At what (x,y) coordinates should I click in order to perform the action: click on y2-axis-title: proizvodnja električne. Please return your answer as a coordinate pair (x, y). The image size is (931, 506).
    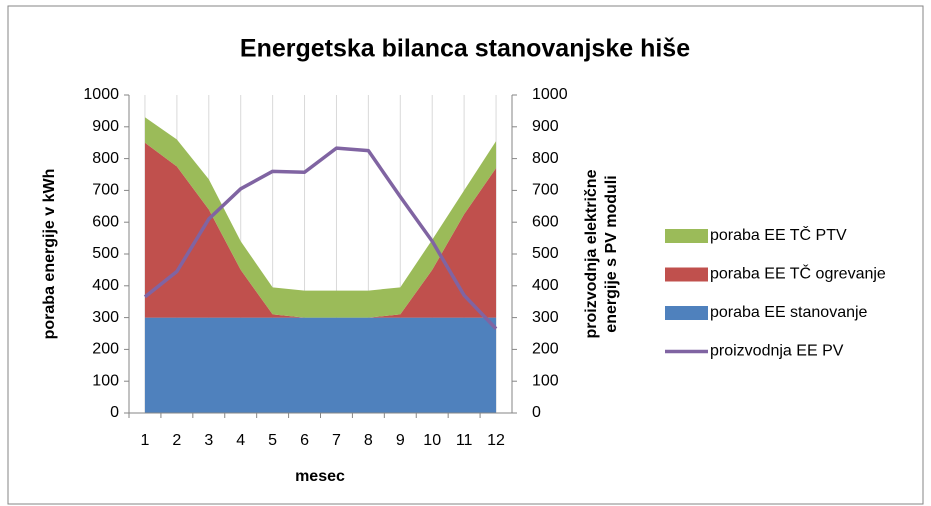
    Looking at the image, I should click on (591, 253).